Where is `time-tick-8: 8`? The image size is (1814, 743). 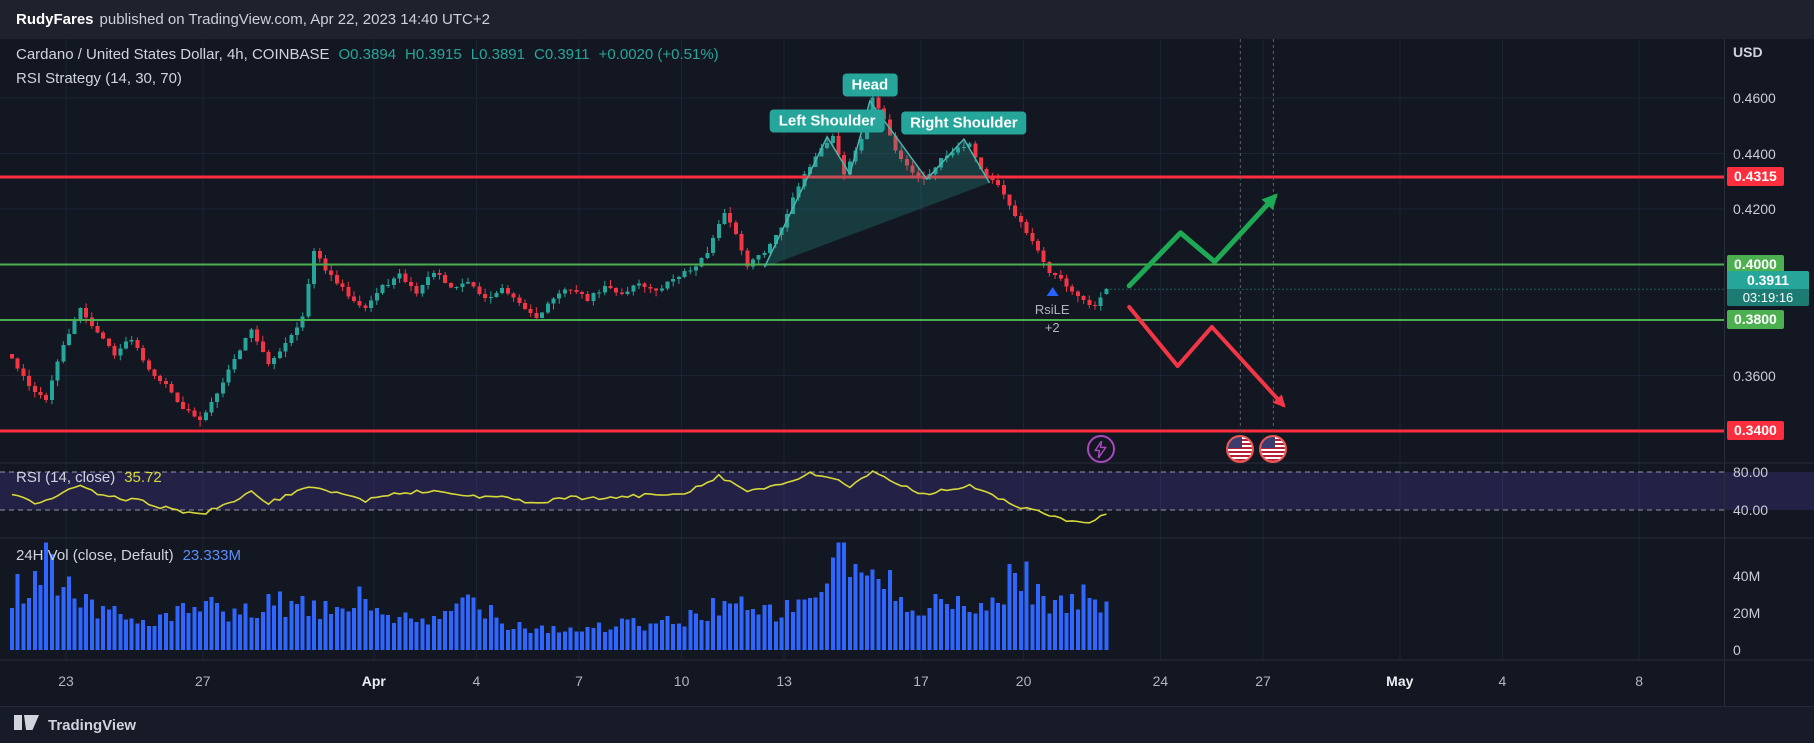
time-tick-8: 8 is located at coordinates (1639, 681).